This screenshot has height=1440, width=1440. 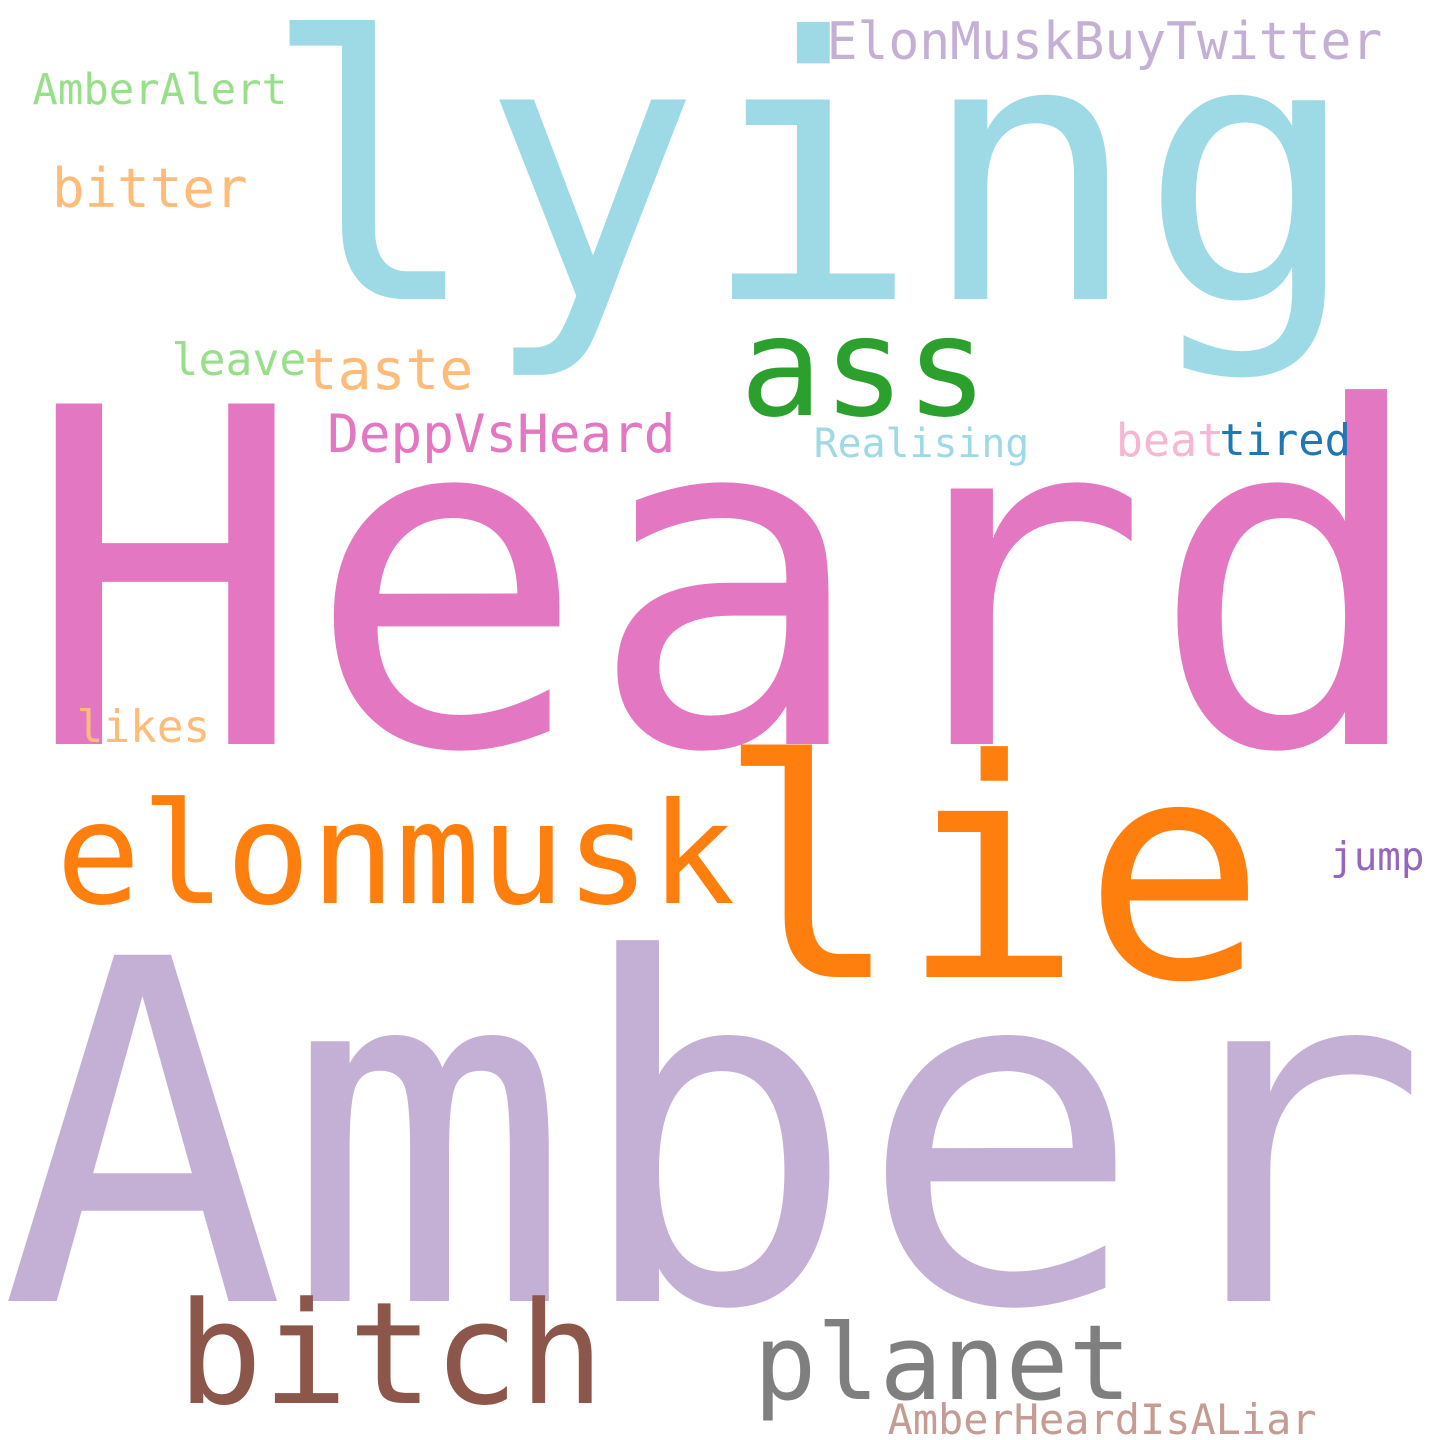 What do you see at coordinates (1170, 440) in the screenshot?
I see `word-beat: beat` at bounding box center [1170, 440].